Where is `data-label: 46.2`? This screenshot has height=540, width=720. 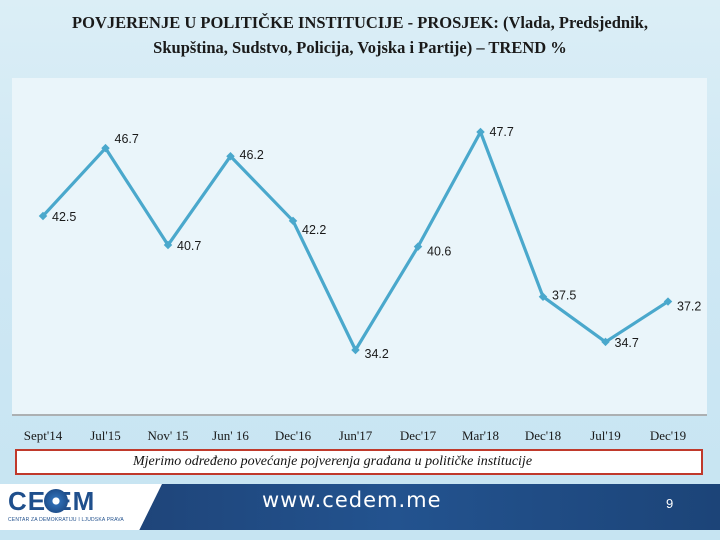
data-label: 46.2 is located at coordinates (252, 155).